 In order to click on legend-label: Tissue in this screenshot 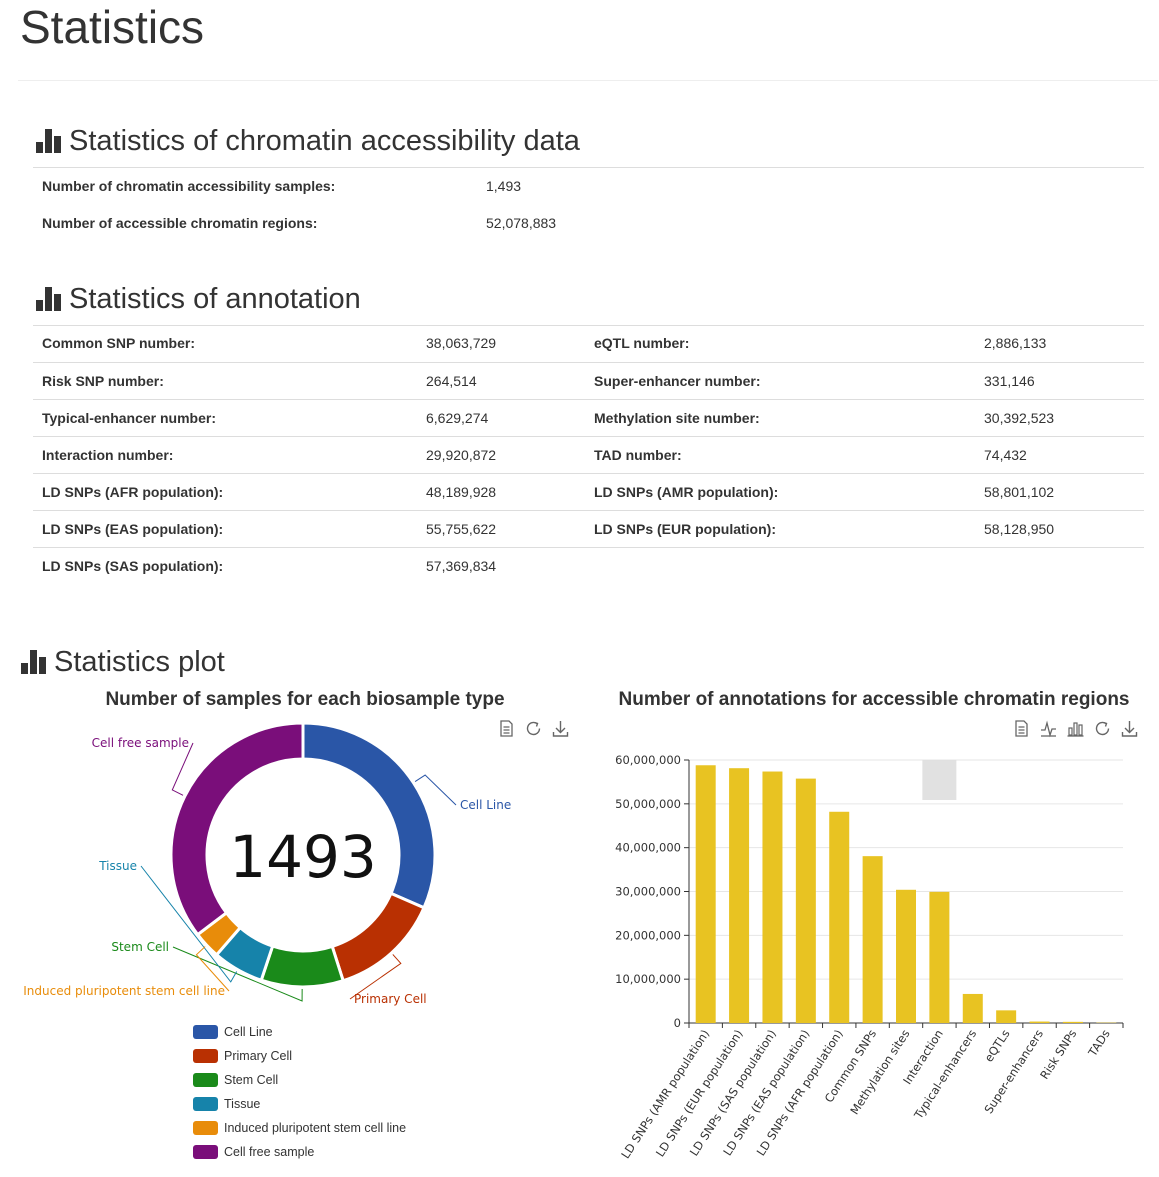, I will do `click(242, 1104)`.